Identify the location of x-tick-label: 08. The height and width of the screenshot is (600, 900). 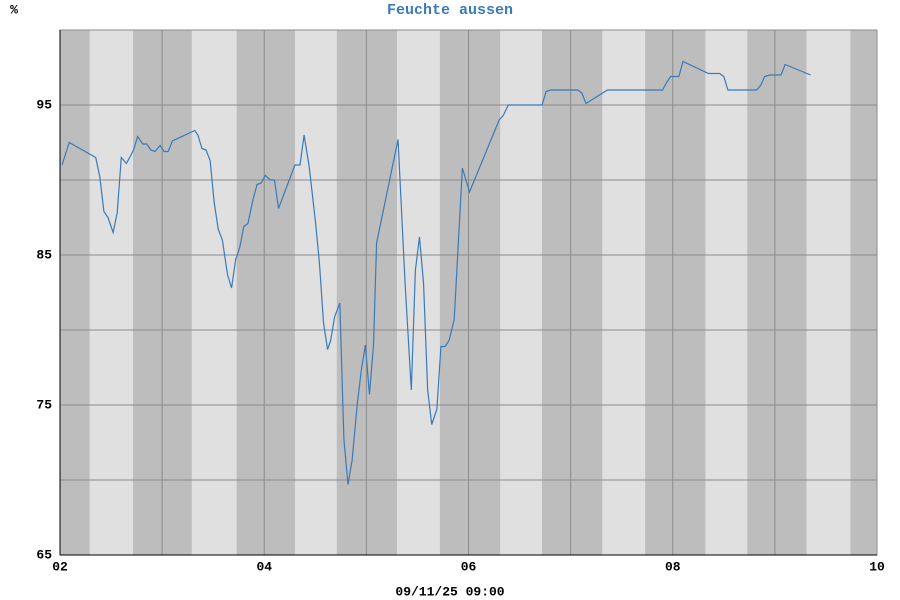
(673, 566).